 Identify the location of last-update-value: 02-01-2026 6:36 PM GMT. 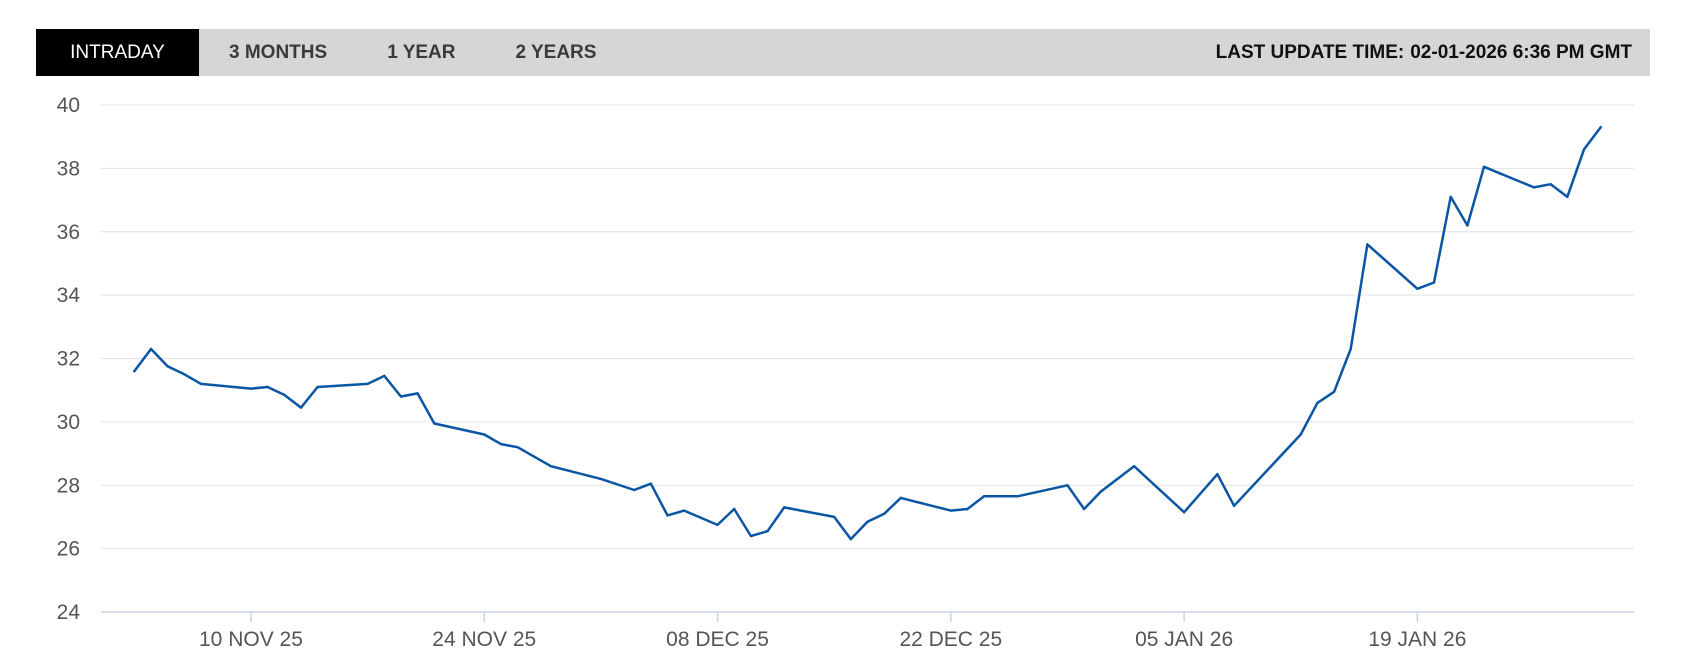
(1521, 52).